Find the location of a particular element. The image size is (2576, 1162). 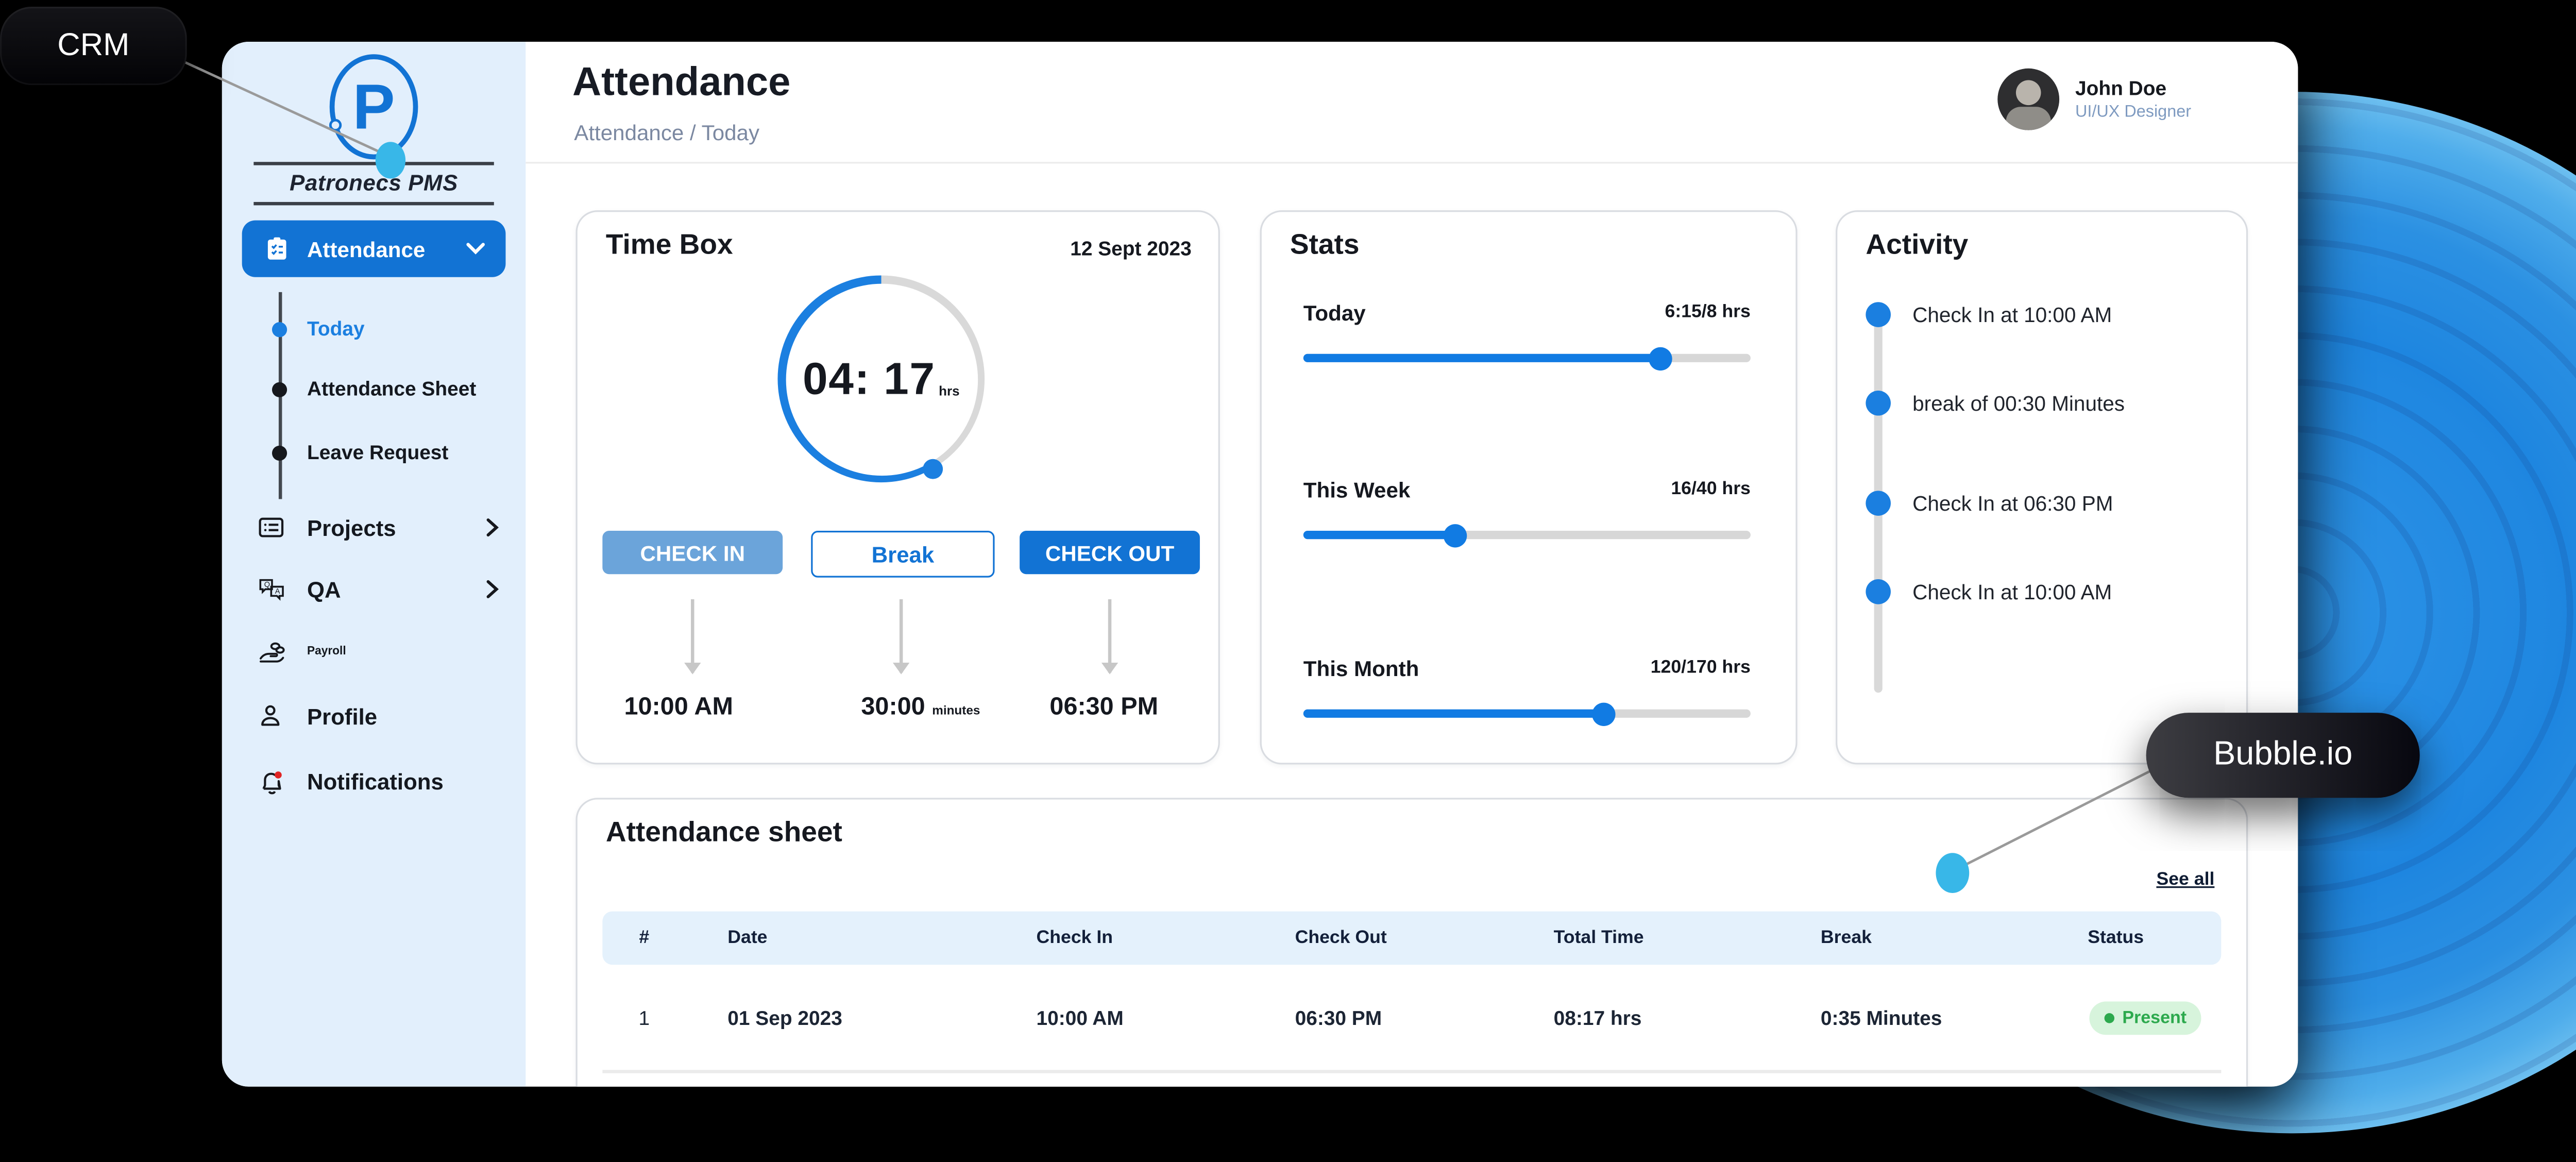

check-in-time: 10:00 AM is located at coordinates (679, 707).